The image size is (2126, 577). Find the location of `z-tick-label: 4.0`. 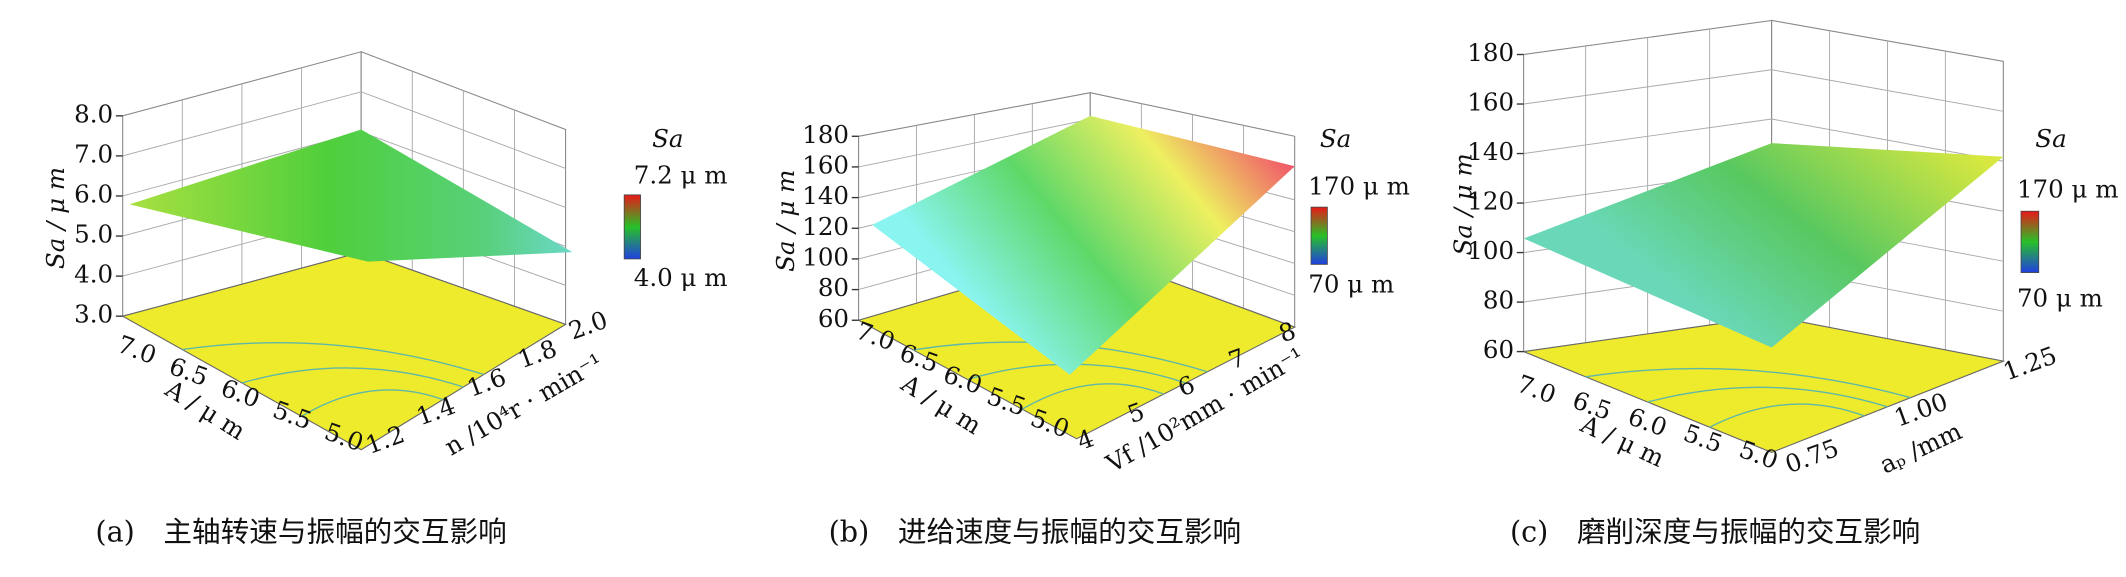

z-tick-label: 4.0 is located at coordinates (93, 274).